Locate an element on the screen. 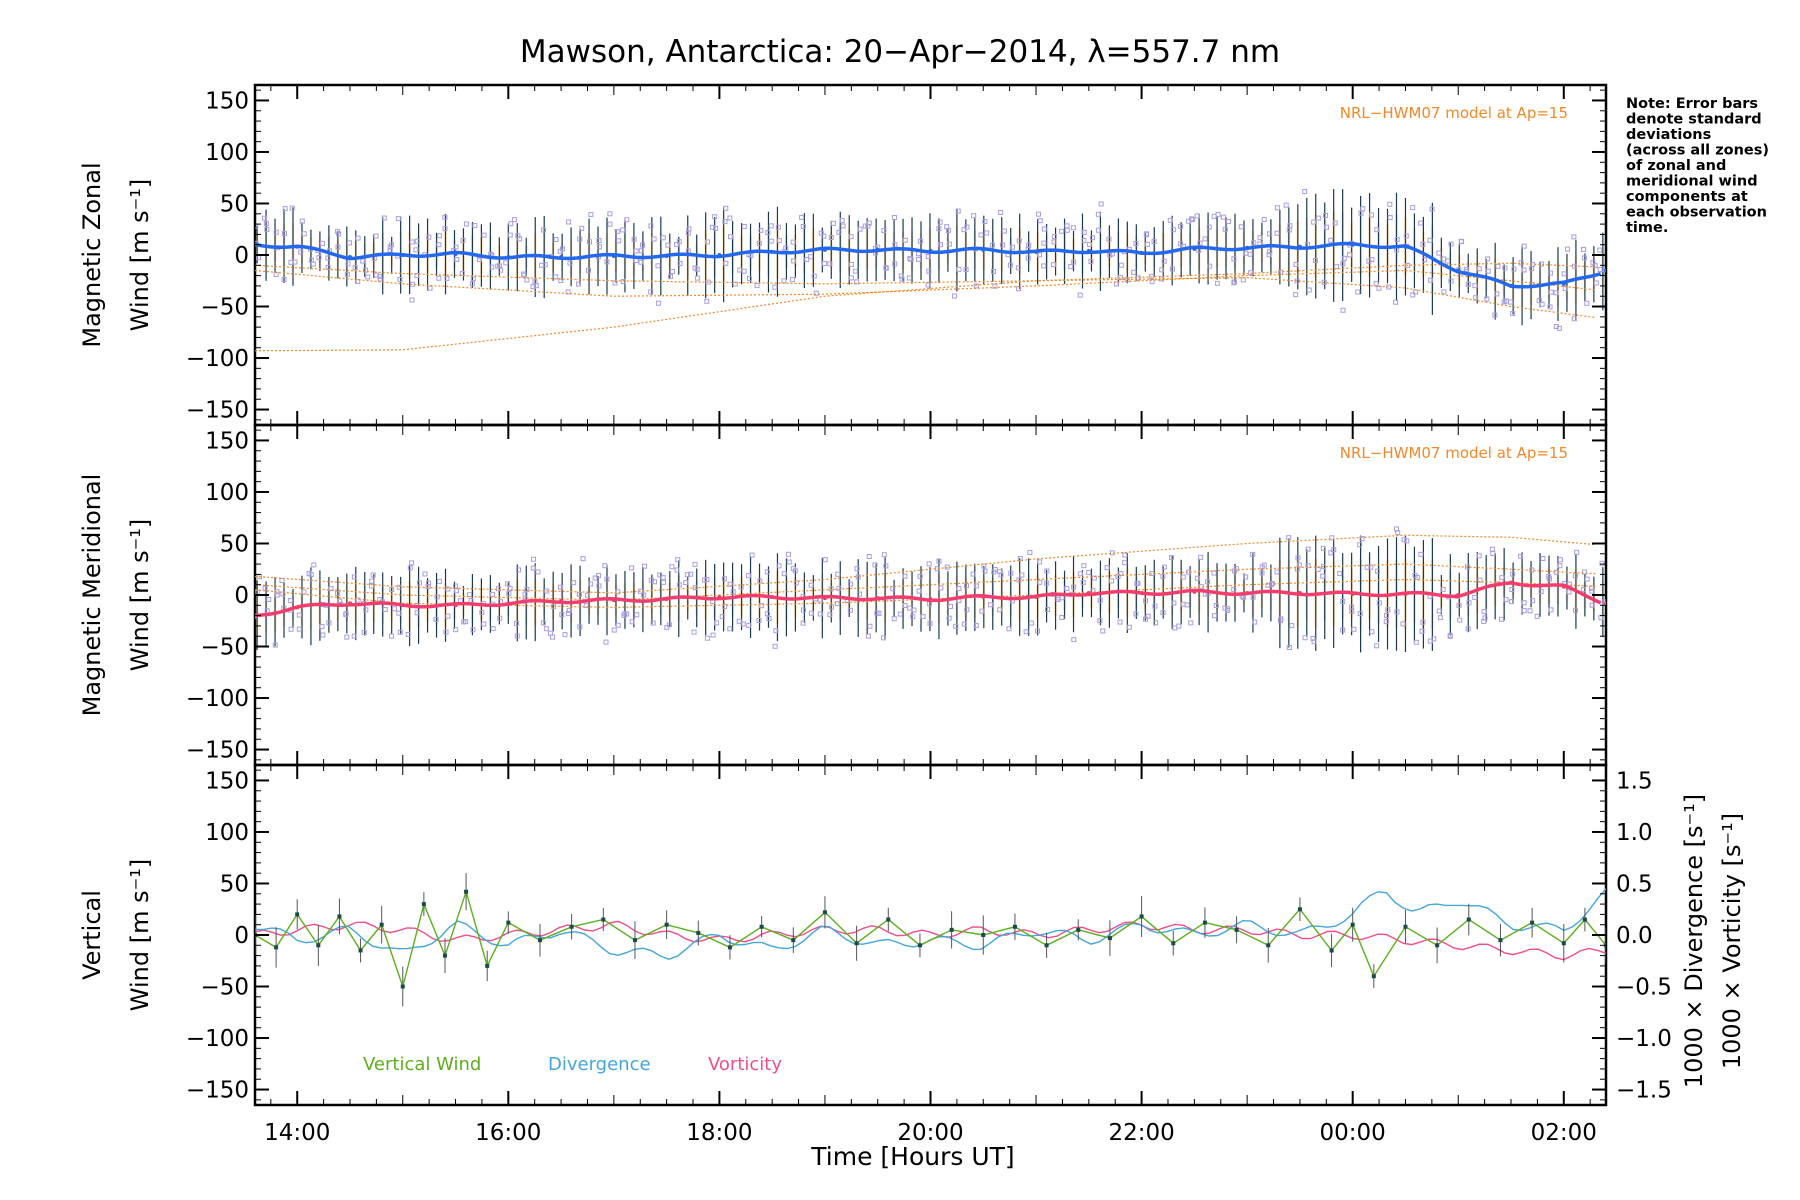 The height and width of the screenshot is (1200, 1800). divergence-line is located at coordinates (930, 924).